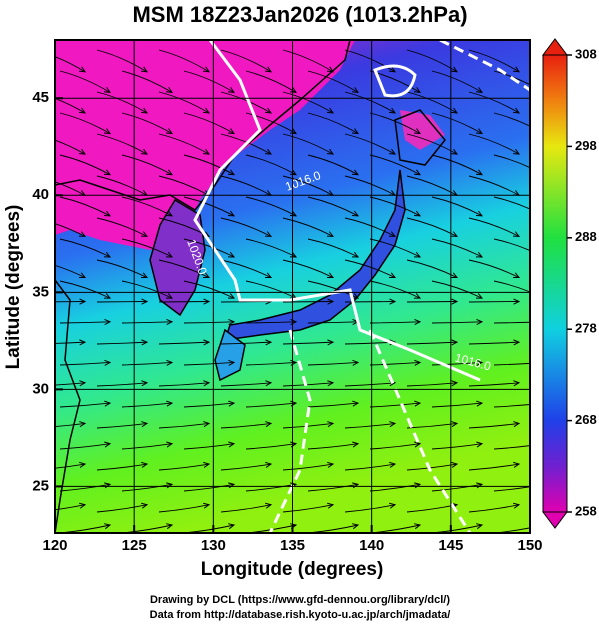 This screenshot has width=599, height=625. What do you see at coordinates (54, 545) in the screenshot?
I see `x-tick-label: 120` at bounding box center [54, 545].